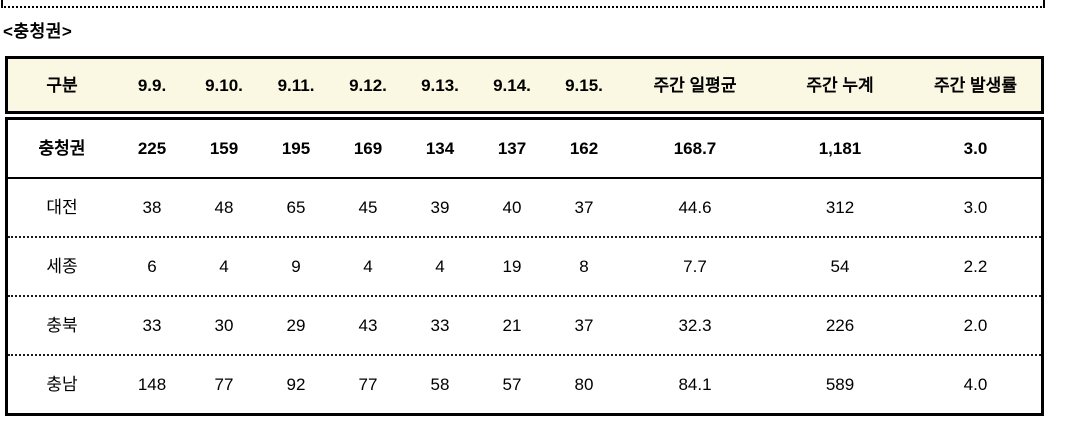  I want to click on column-header-date-9-15: 9.15., so click(584, 85).